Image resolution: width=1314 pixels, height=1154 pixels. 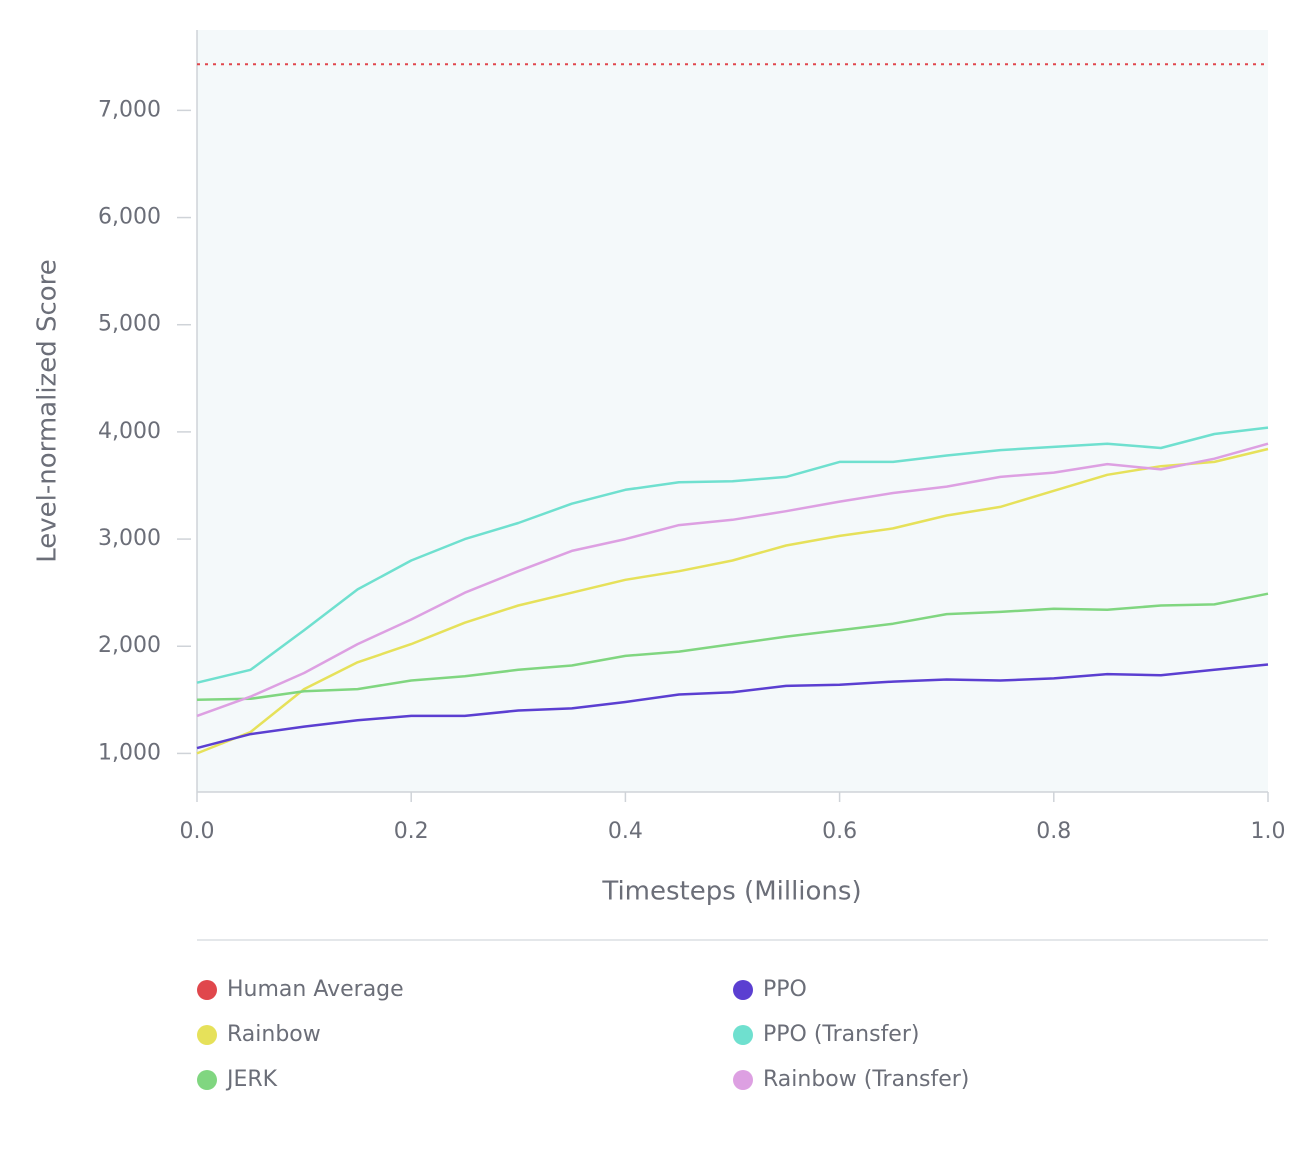 I want to click on y-tick-label: 6,000, so click(x=129, y=217).